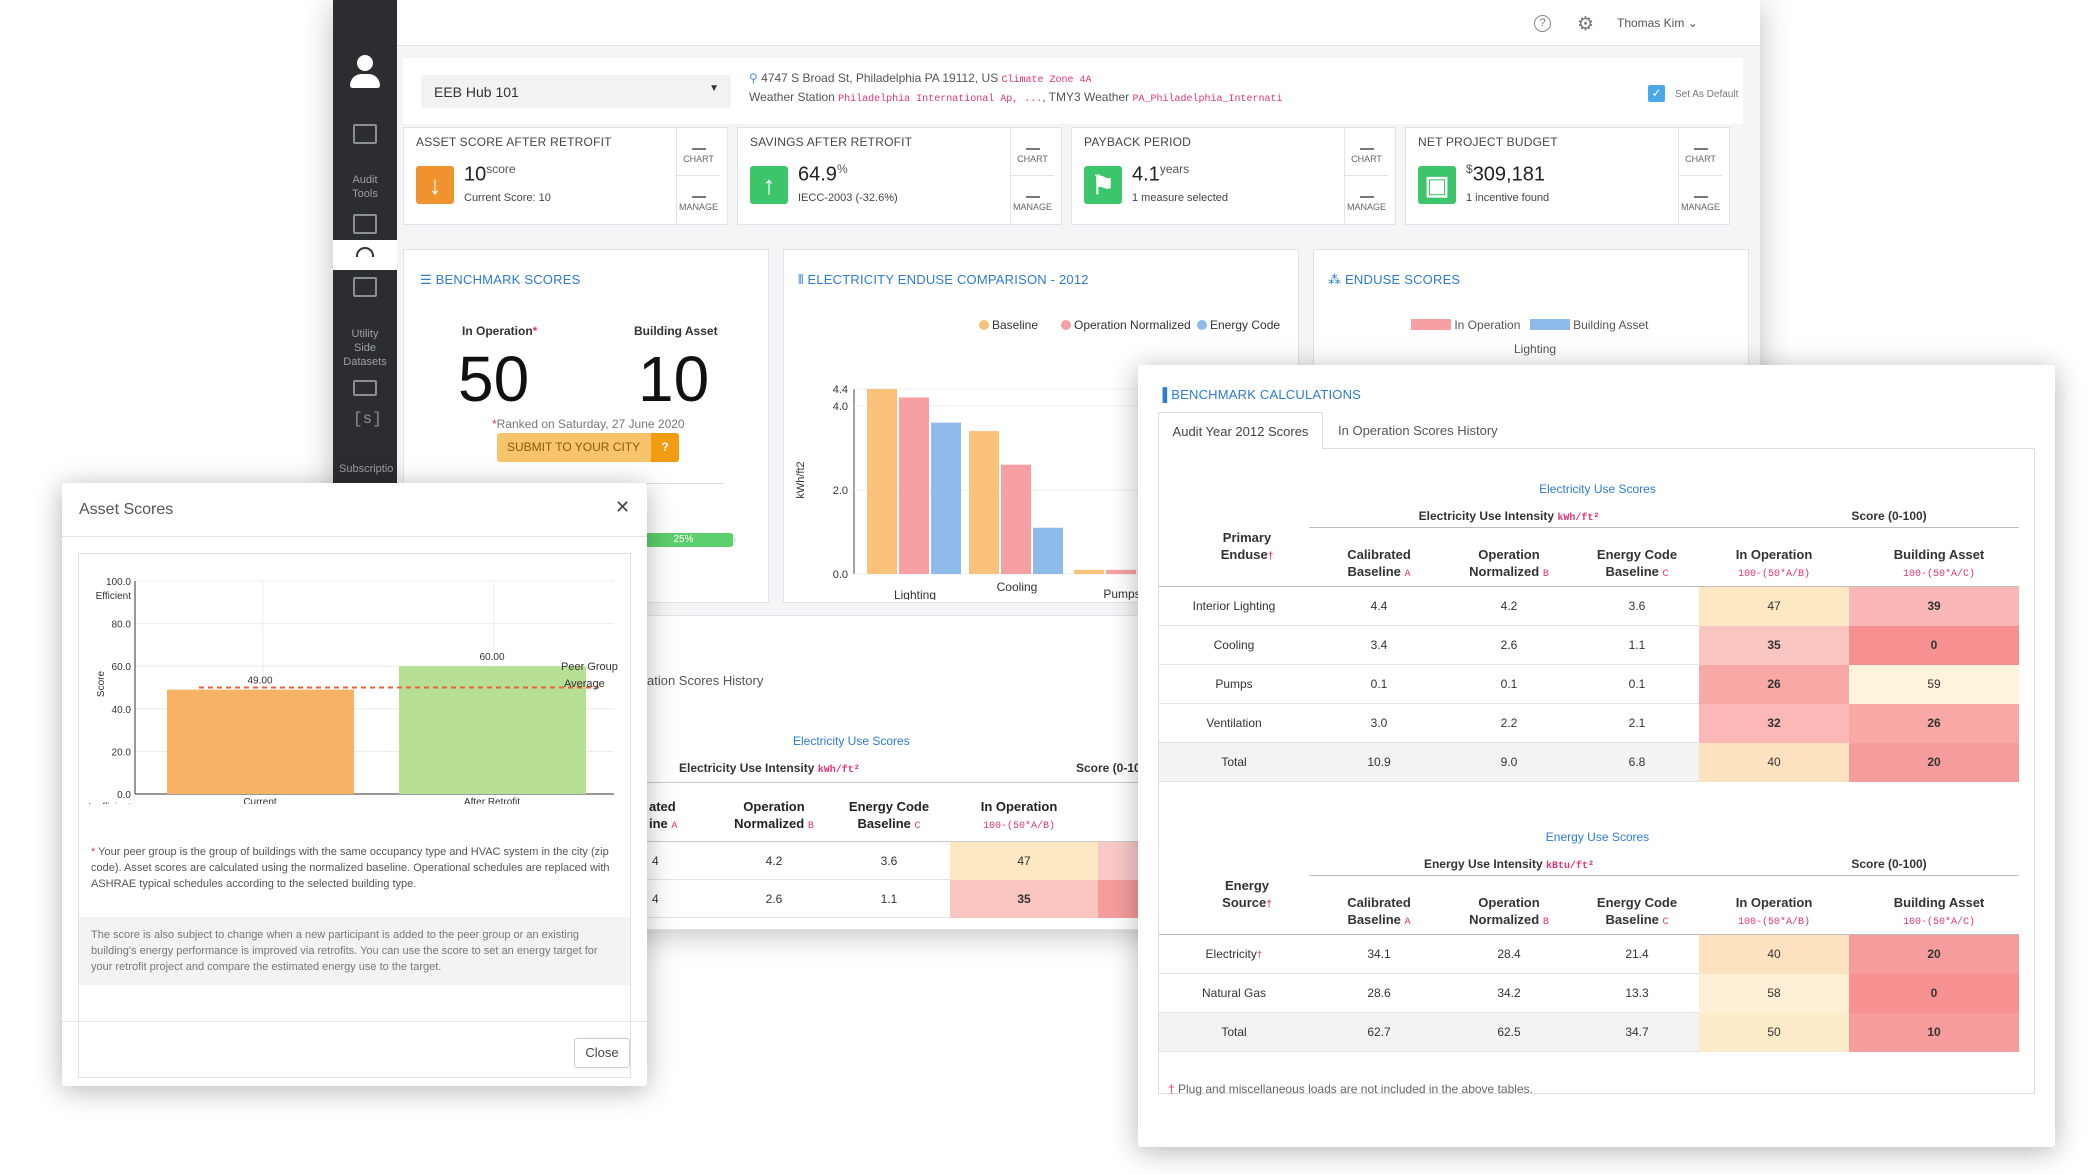 Image resolution: width=2095 pixels, height=1174 pixels. Describe the element at coordinates (124, 795) in the screenshot. I see `y-tick: 0.0` at that location.